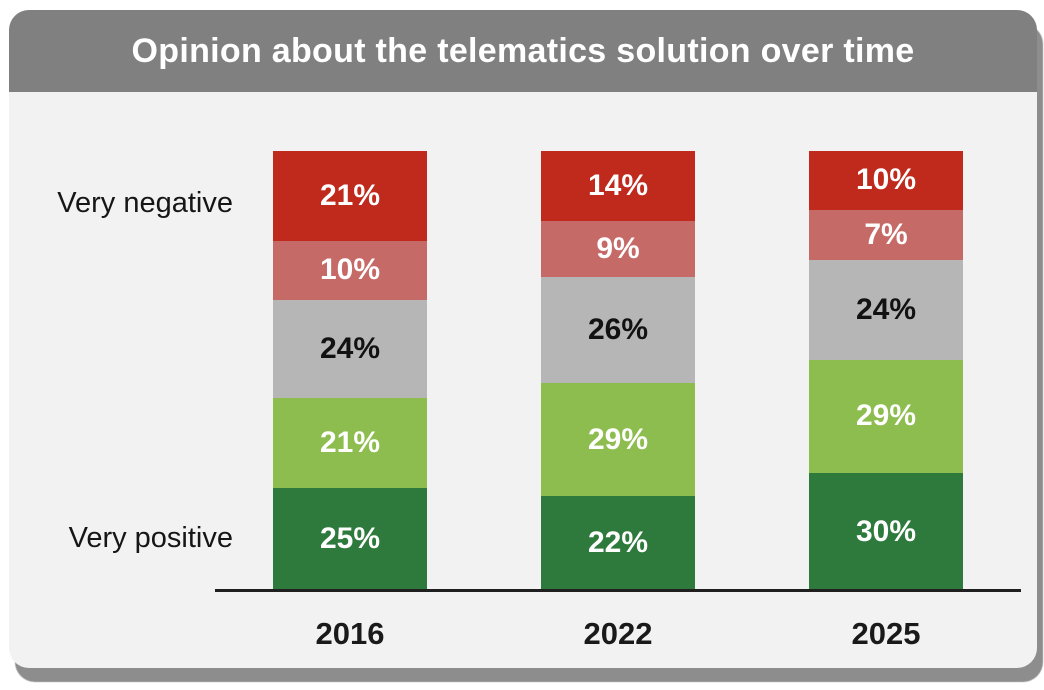  I want to click on x-axis-labels: 2016 2022 2025, so click(618, 634).